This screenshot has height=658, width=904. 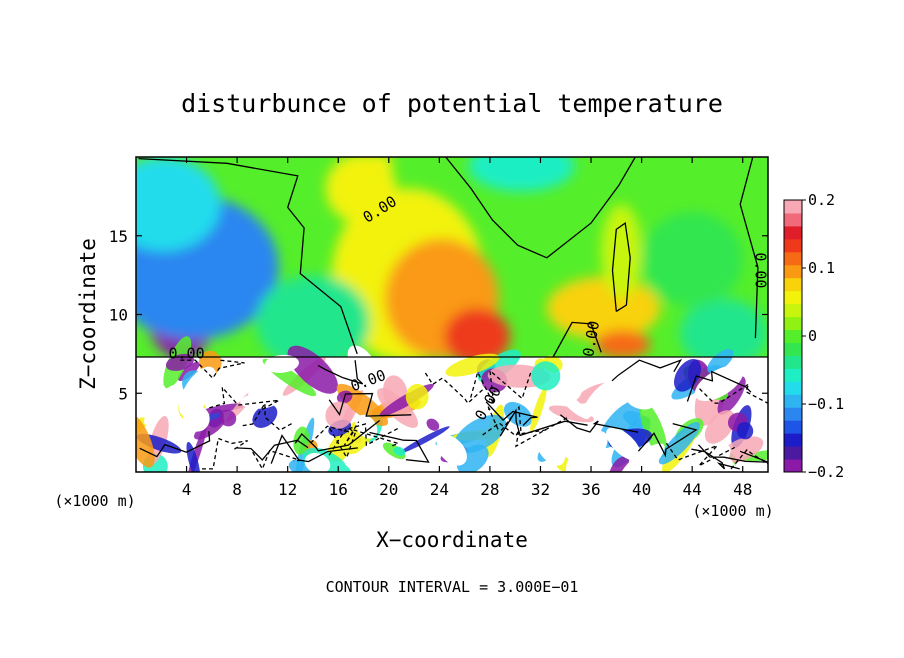 I want to click on x-tick-label: 4, so click(x=187, y=489).